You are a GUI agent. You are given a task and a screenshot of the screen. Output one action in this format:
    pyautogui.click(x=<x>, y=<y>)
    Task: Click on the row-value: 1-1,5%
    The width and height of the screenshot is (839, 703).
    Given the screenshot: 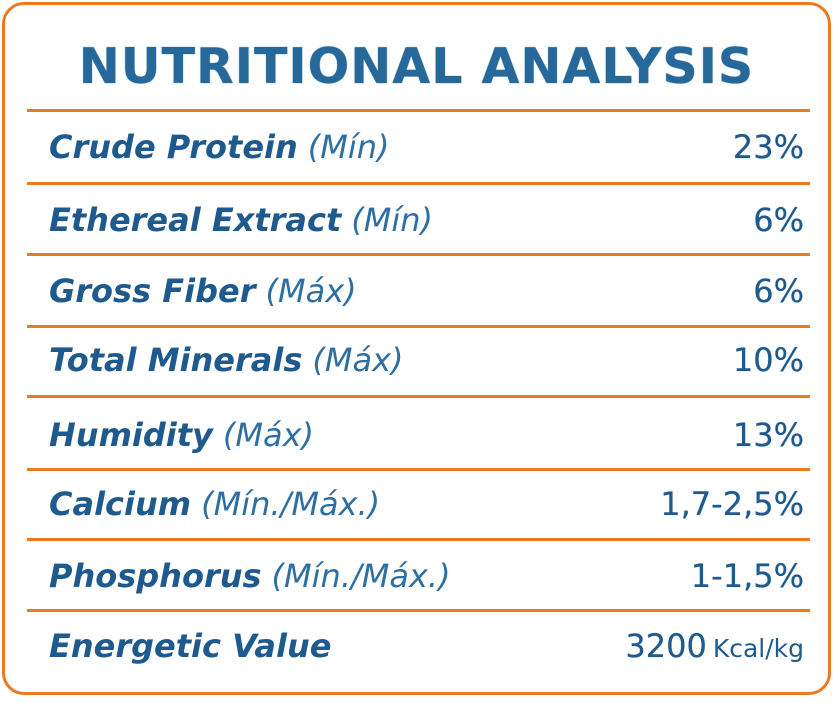 What is the action you would take?
    pyautogui.click(x=747, y=576)
    